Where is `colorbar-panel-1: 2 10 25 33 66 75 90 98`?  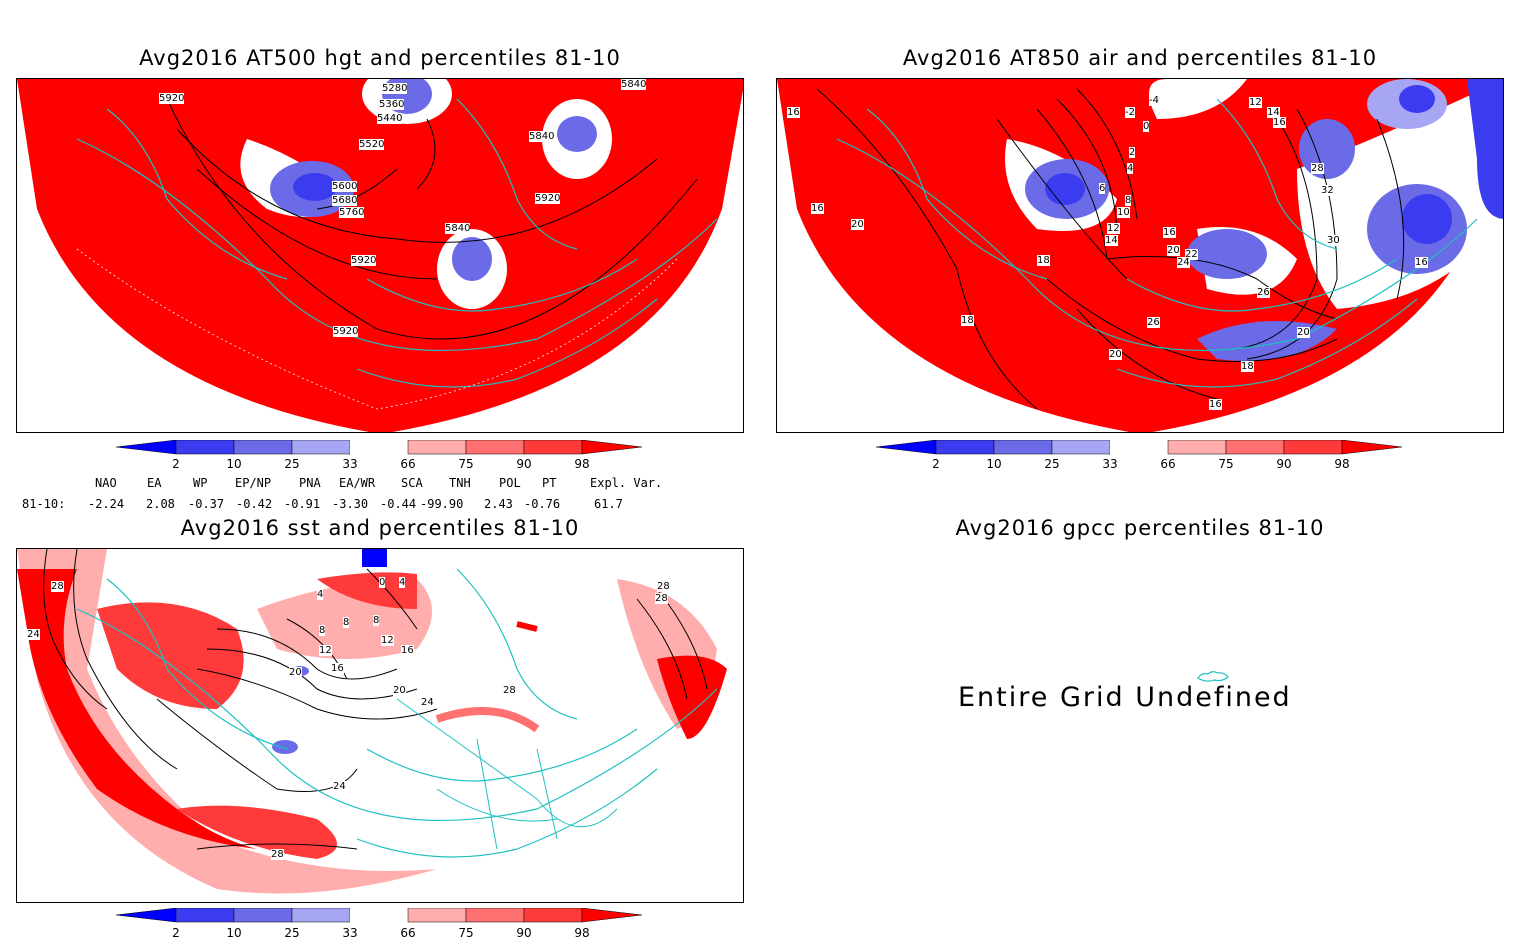 colorbar-panel-1: 2 10 25 33 66 75 90 98 is located at coordinates (379, 455).